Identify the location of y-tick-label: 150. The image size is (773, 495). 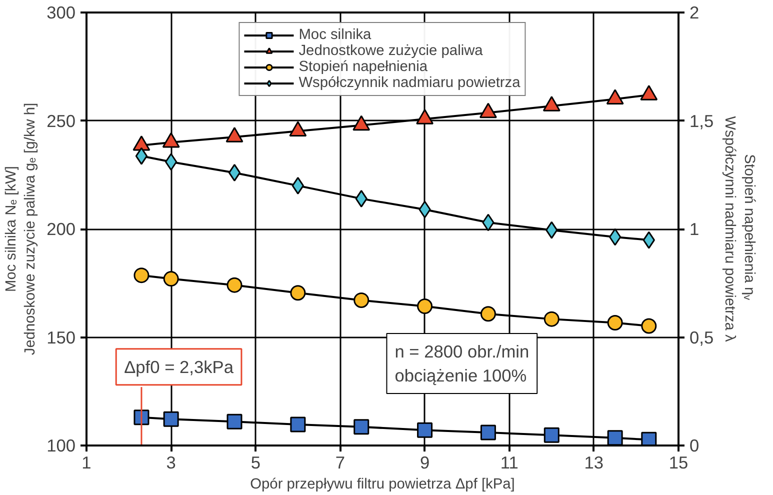
(61, 337).